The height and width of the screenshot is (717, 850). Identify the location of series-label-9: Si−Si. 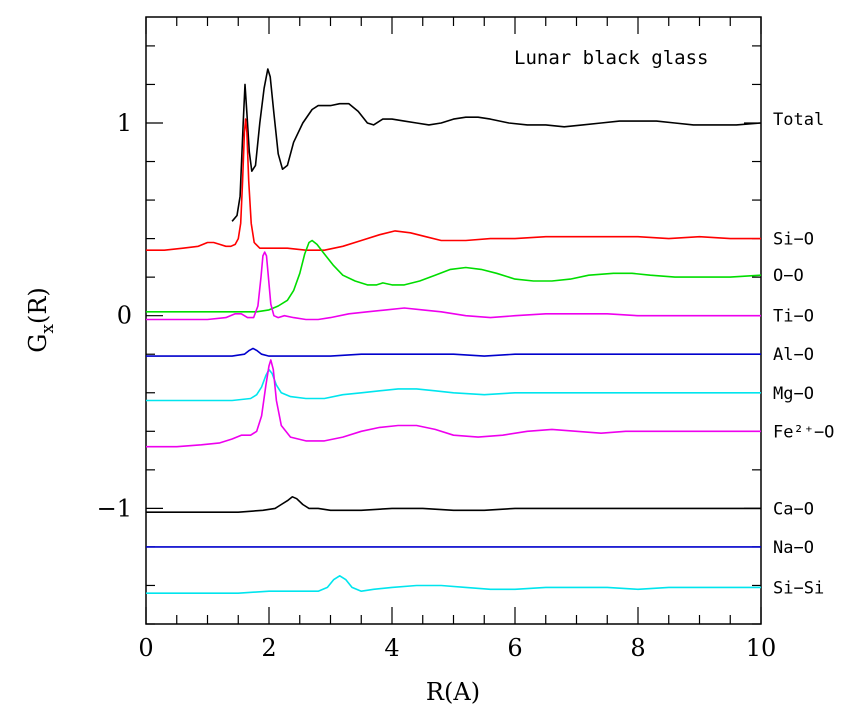
(798, 588).